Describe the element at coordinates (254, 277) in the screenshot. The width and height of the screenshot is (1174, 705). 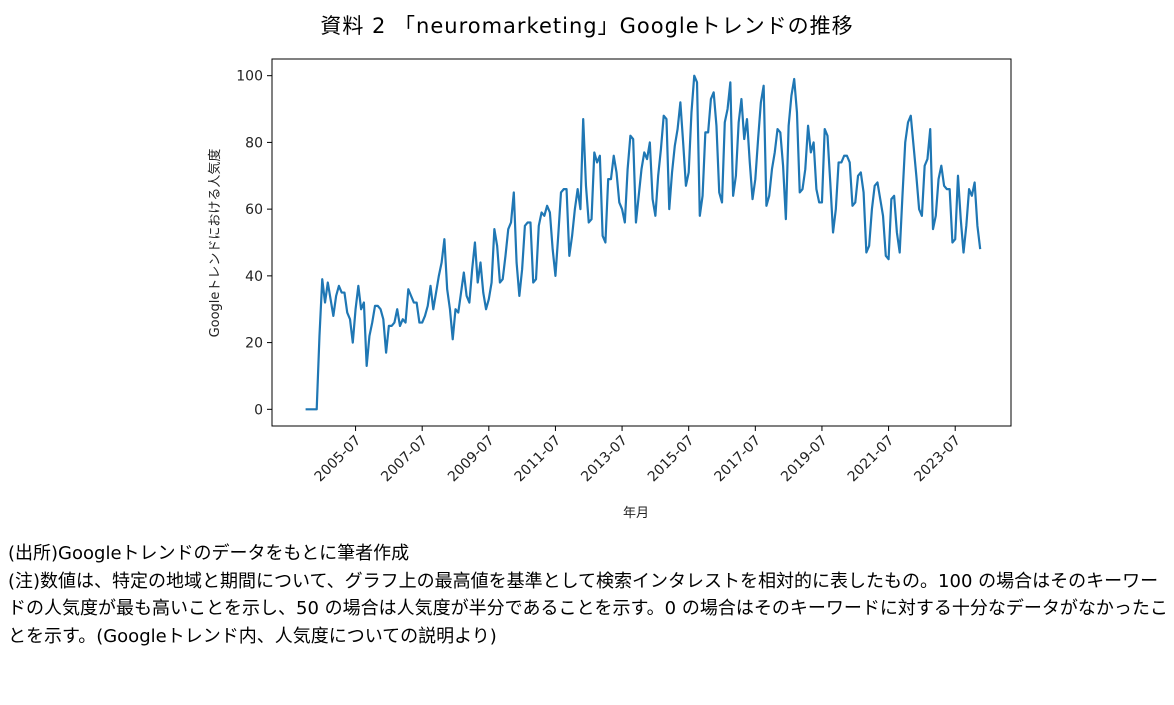
I see `y-tick-label: 40` at that location.